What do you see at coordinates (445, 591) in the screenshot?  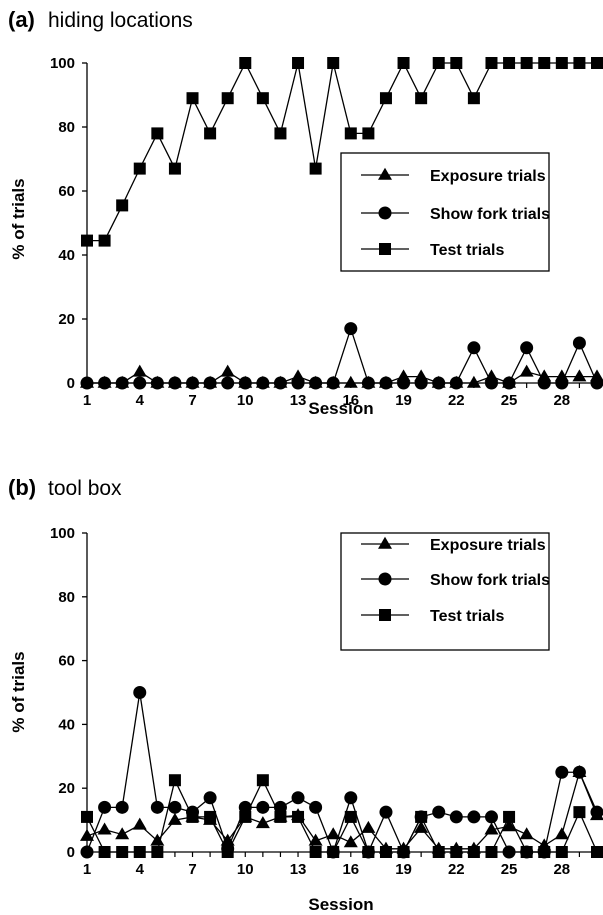 I see `panel-b-legend` at bounding box center [445, 591].